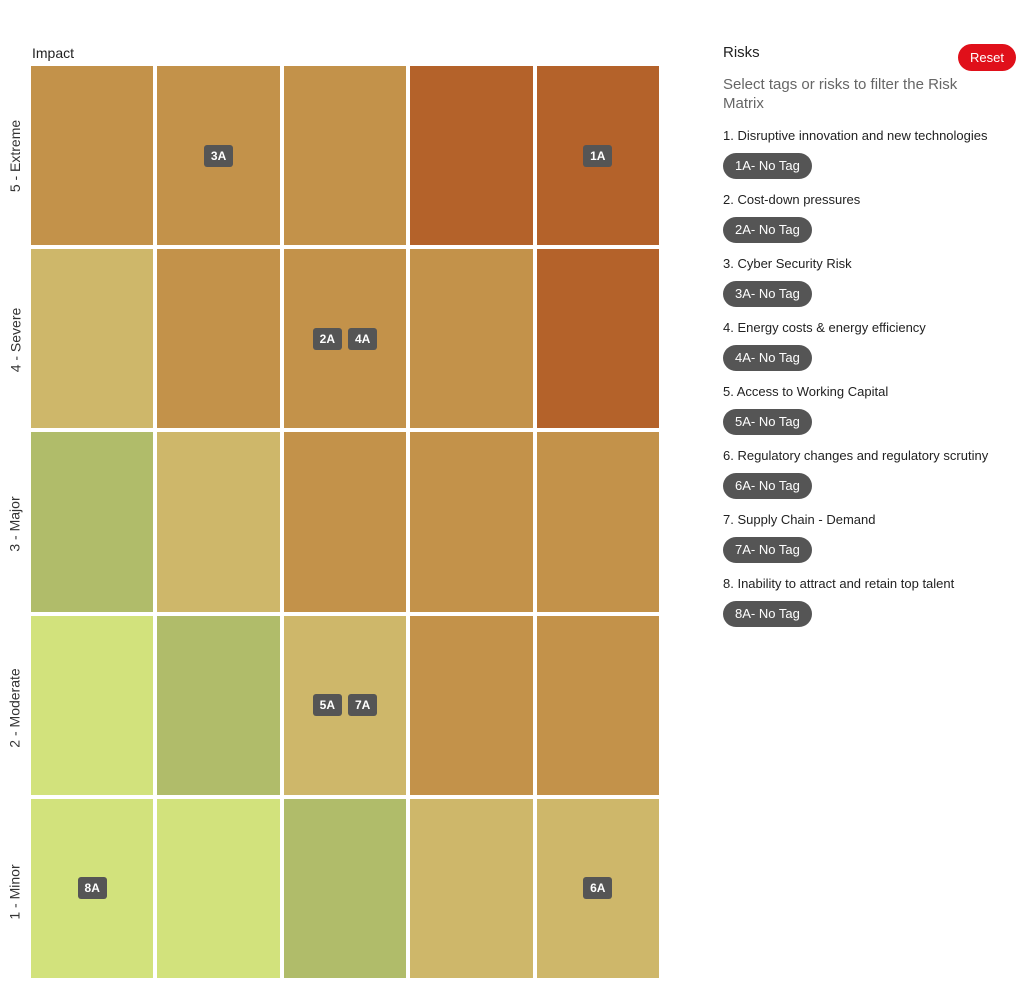 Image resolution: width=1024 pixels, height=989 pixels. What do you see at coordinates (767, 422) in the screenshot?
I see `risk-tag-pill: 5A- No Tag` at bounding box center [767, 422].